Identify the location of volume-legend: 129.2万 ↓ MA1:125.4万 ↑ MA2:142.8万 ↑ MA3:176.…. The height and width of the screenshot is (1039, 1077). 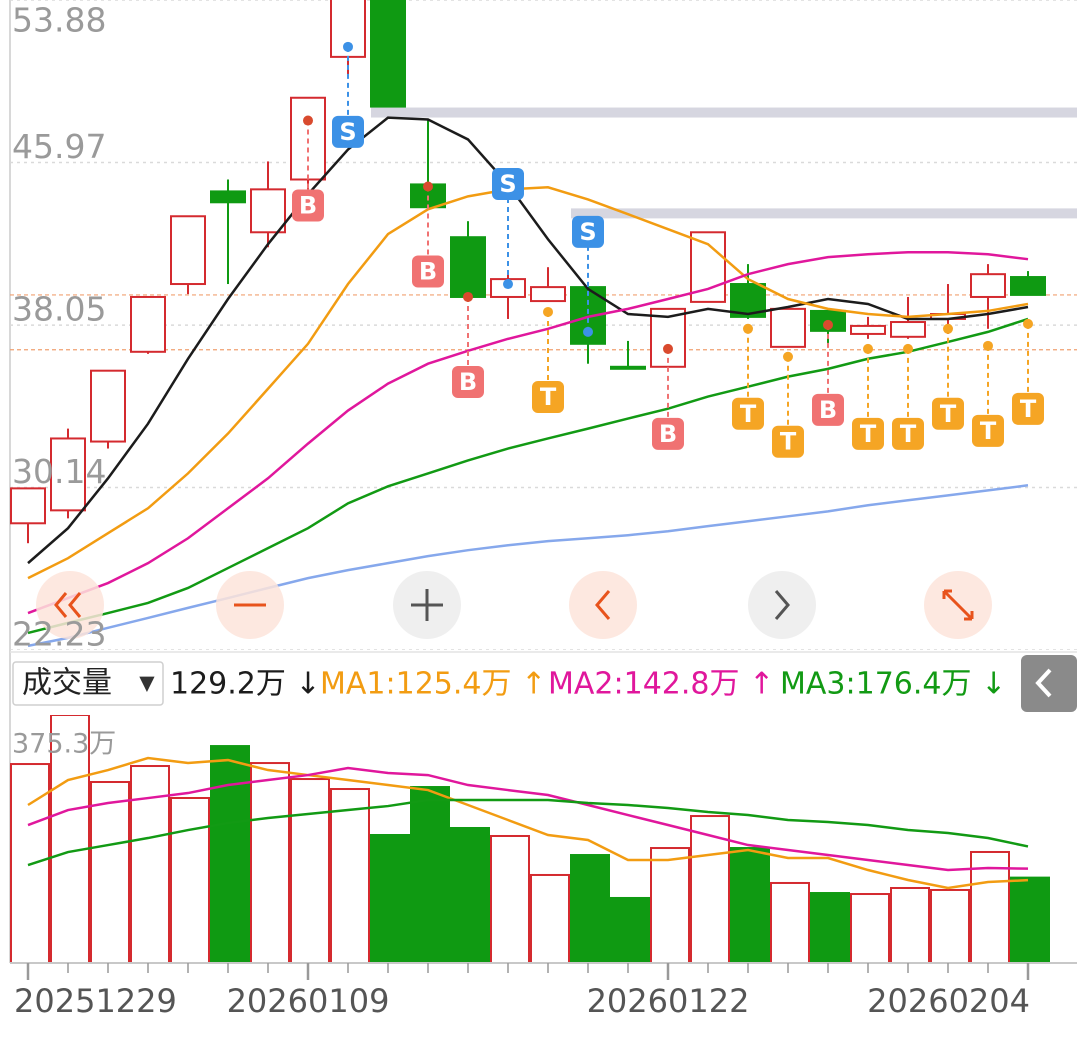
(588, 684).